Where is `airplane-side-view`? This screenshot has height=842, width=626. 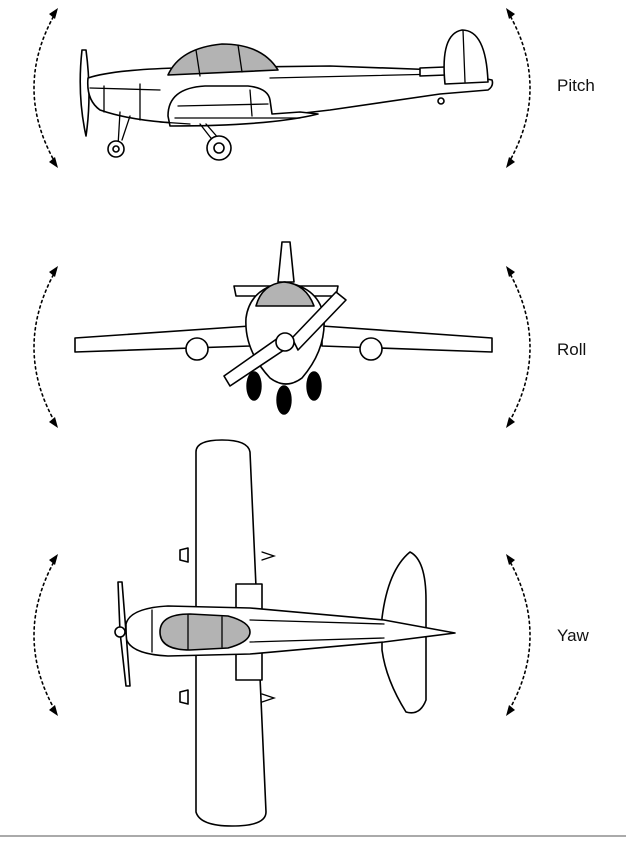
airplane-side-view is located at coordinates (286, 95).